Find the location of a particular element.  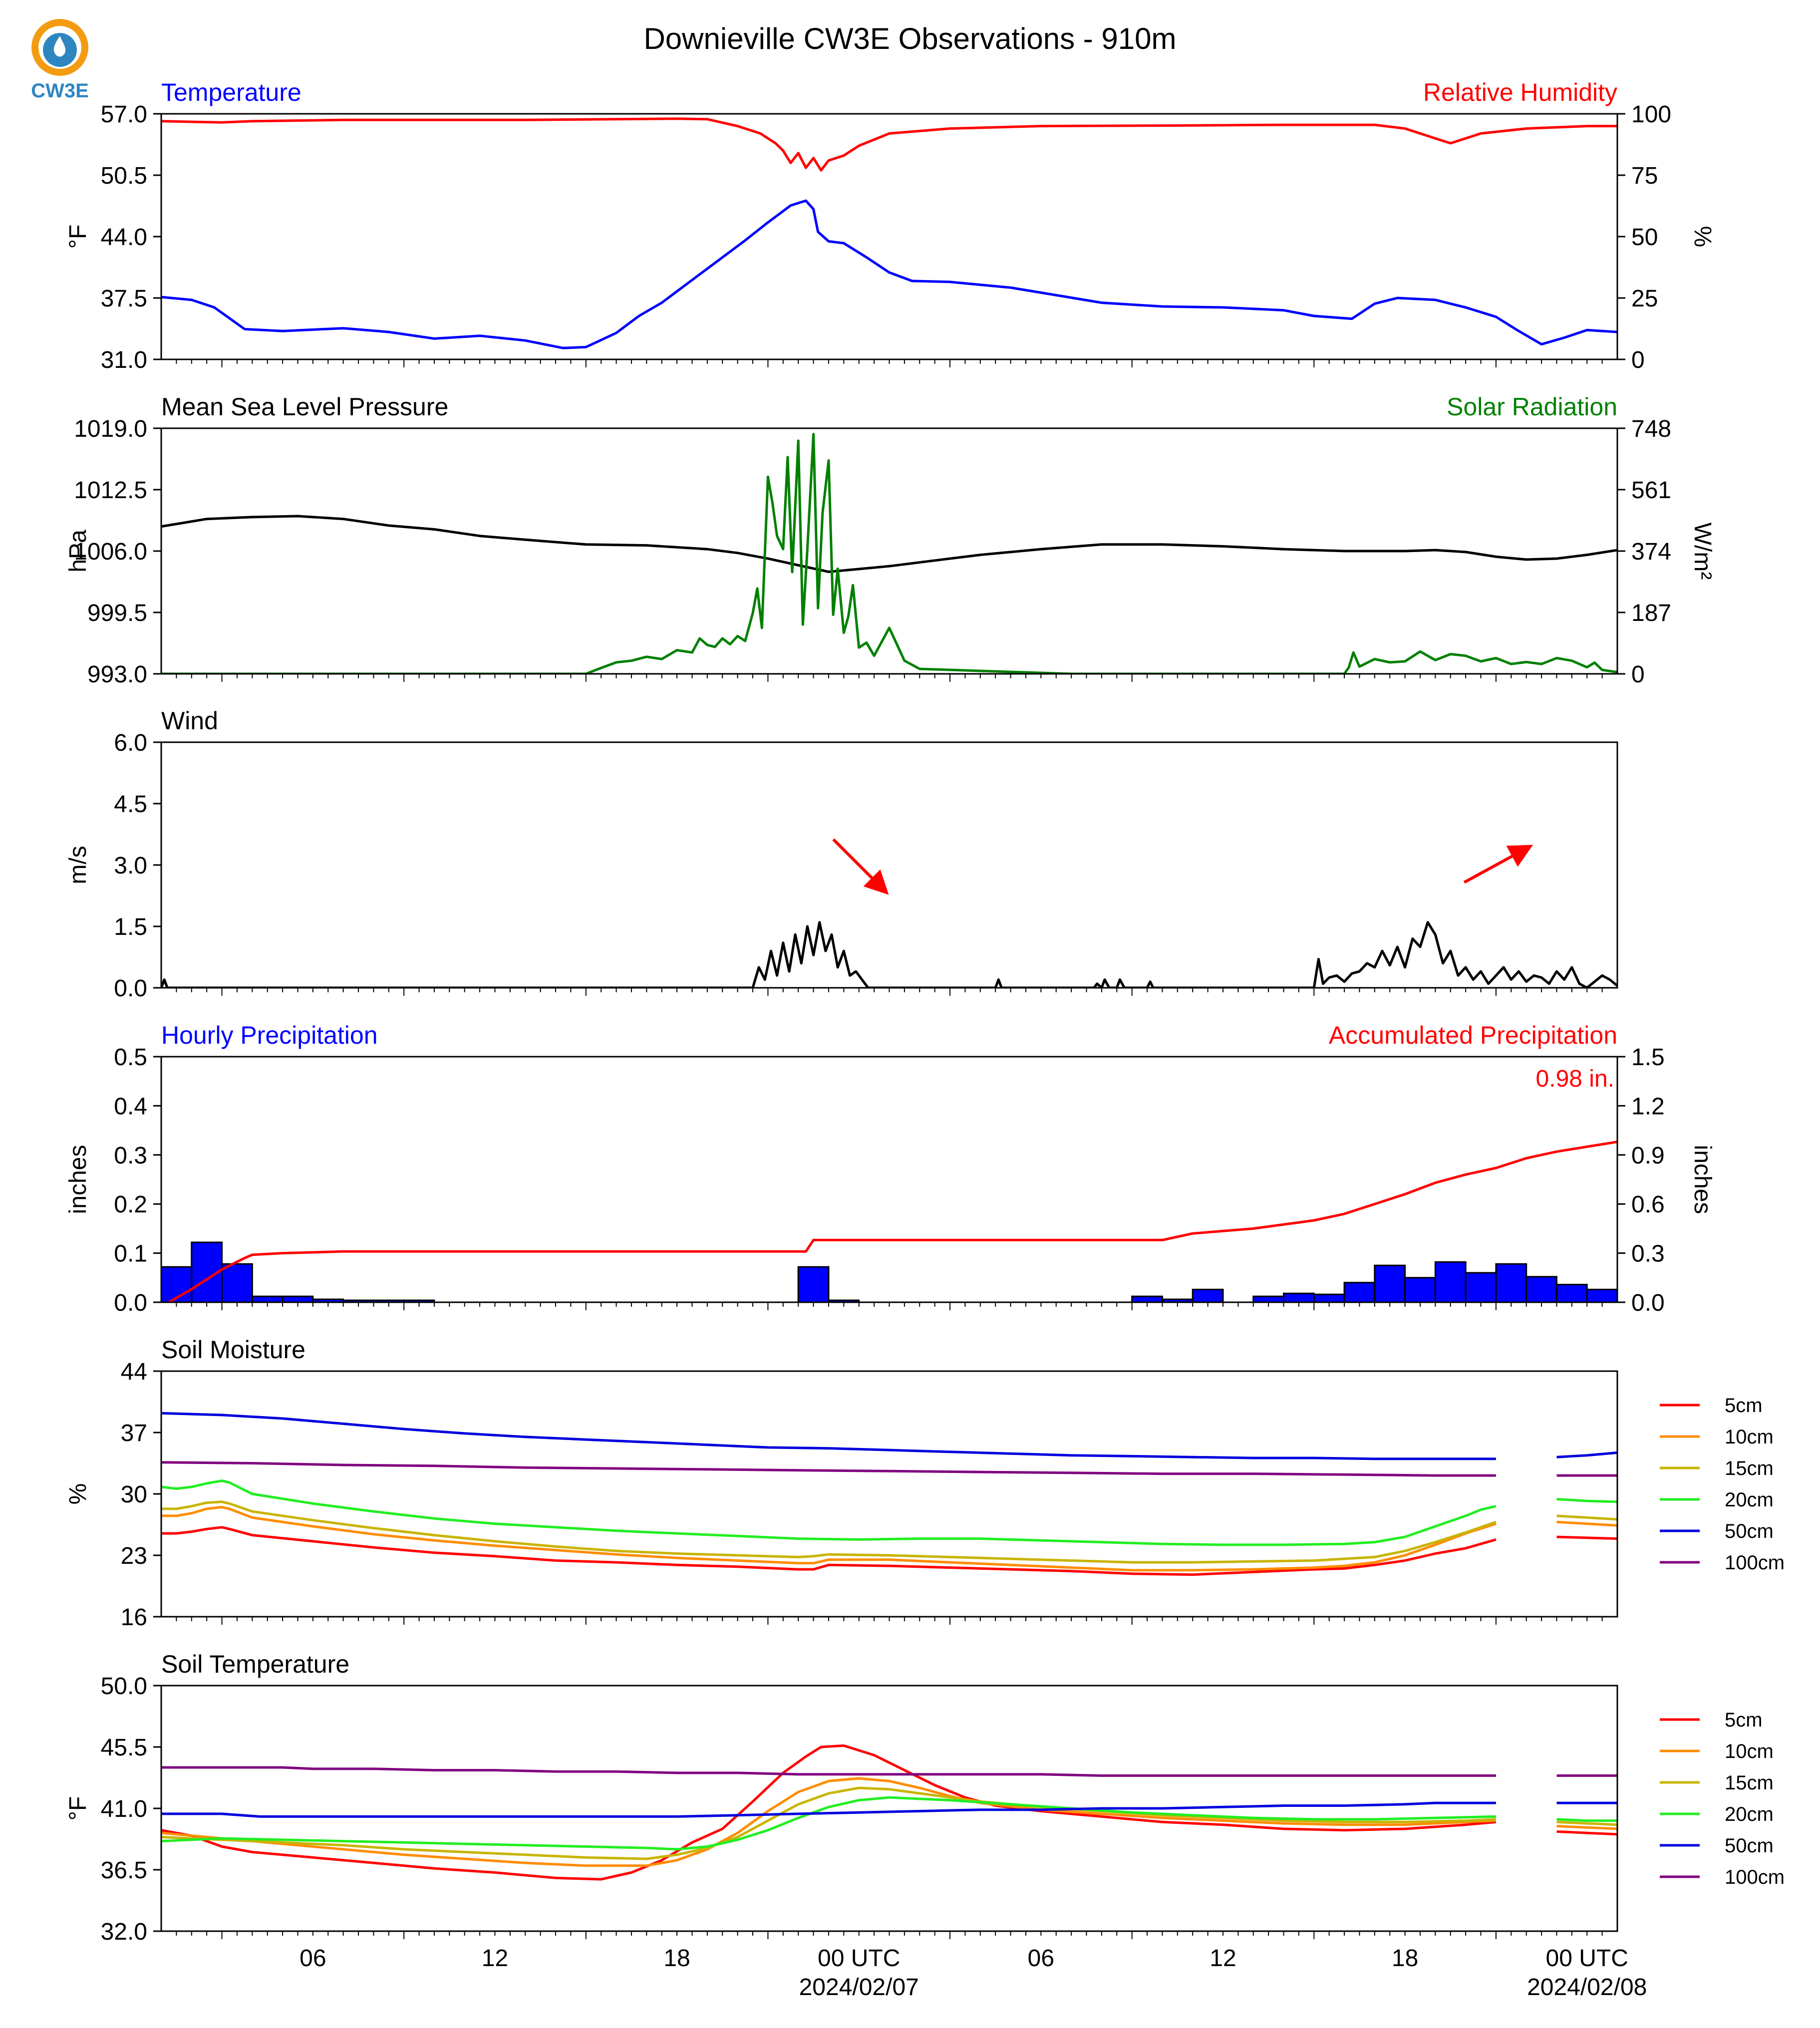

series-line-mean-sea-level-pressure is located at coordinates (889, 544).